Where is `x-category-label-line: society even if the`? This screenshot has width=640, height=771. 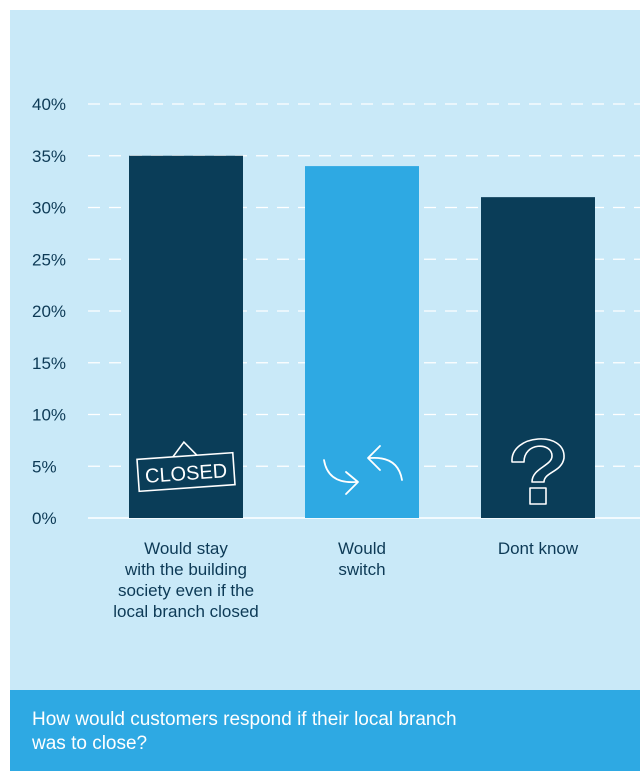 x-category-label-line: society even if the is located at coordinates (186, 590).